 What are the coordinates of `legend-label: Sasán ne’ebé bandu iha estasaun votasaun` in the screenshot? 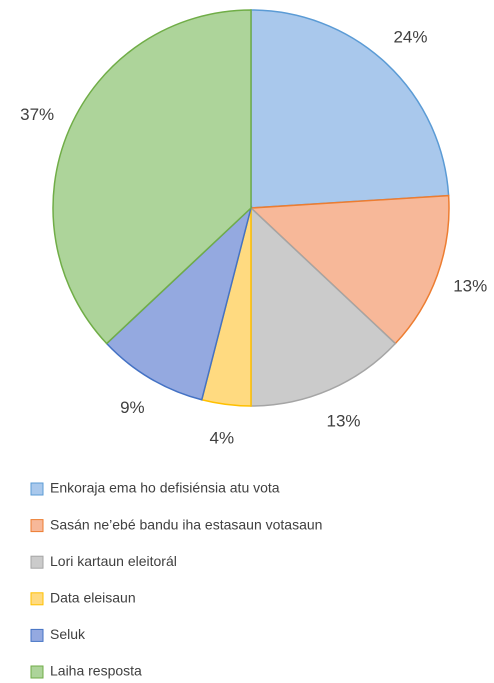 It's located at (186, 524).